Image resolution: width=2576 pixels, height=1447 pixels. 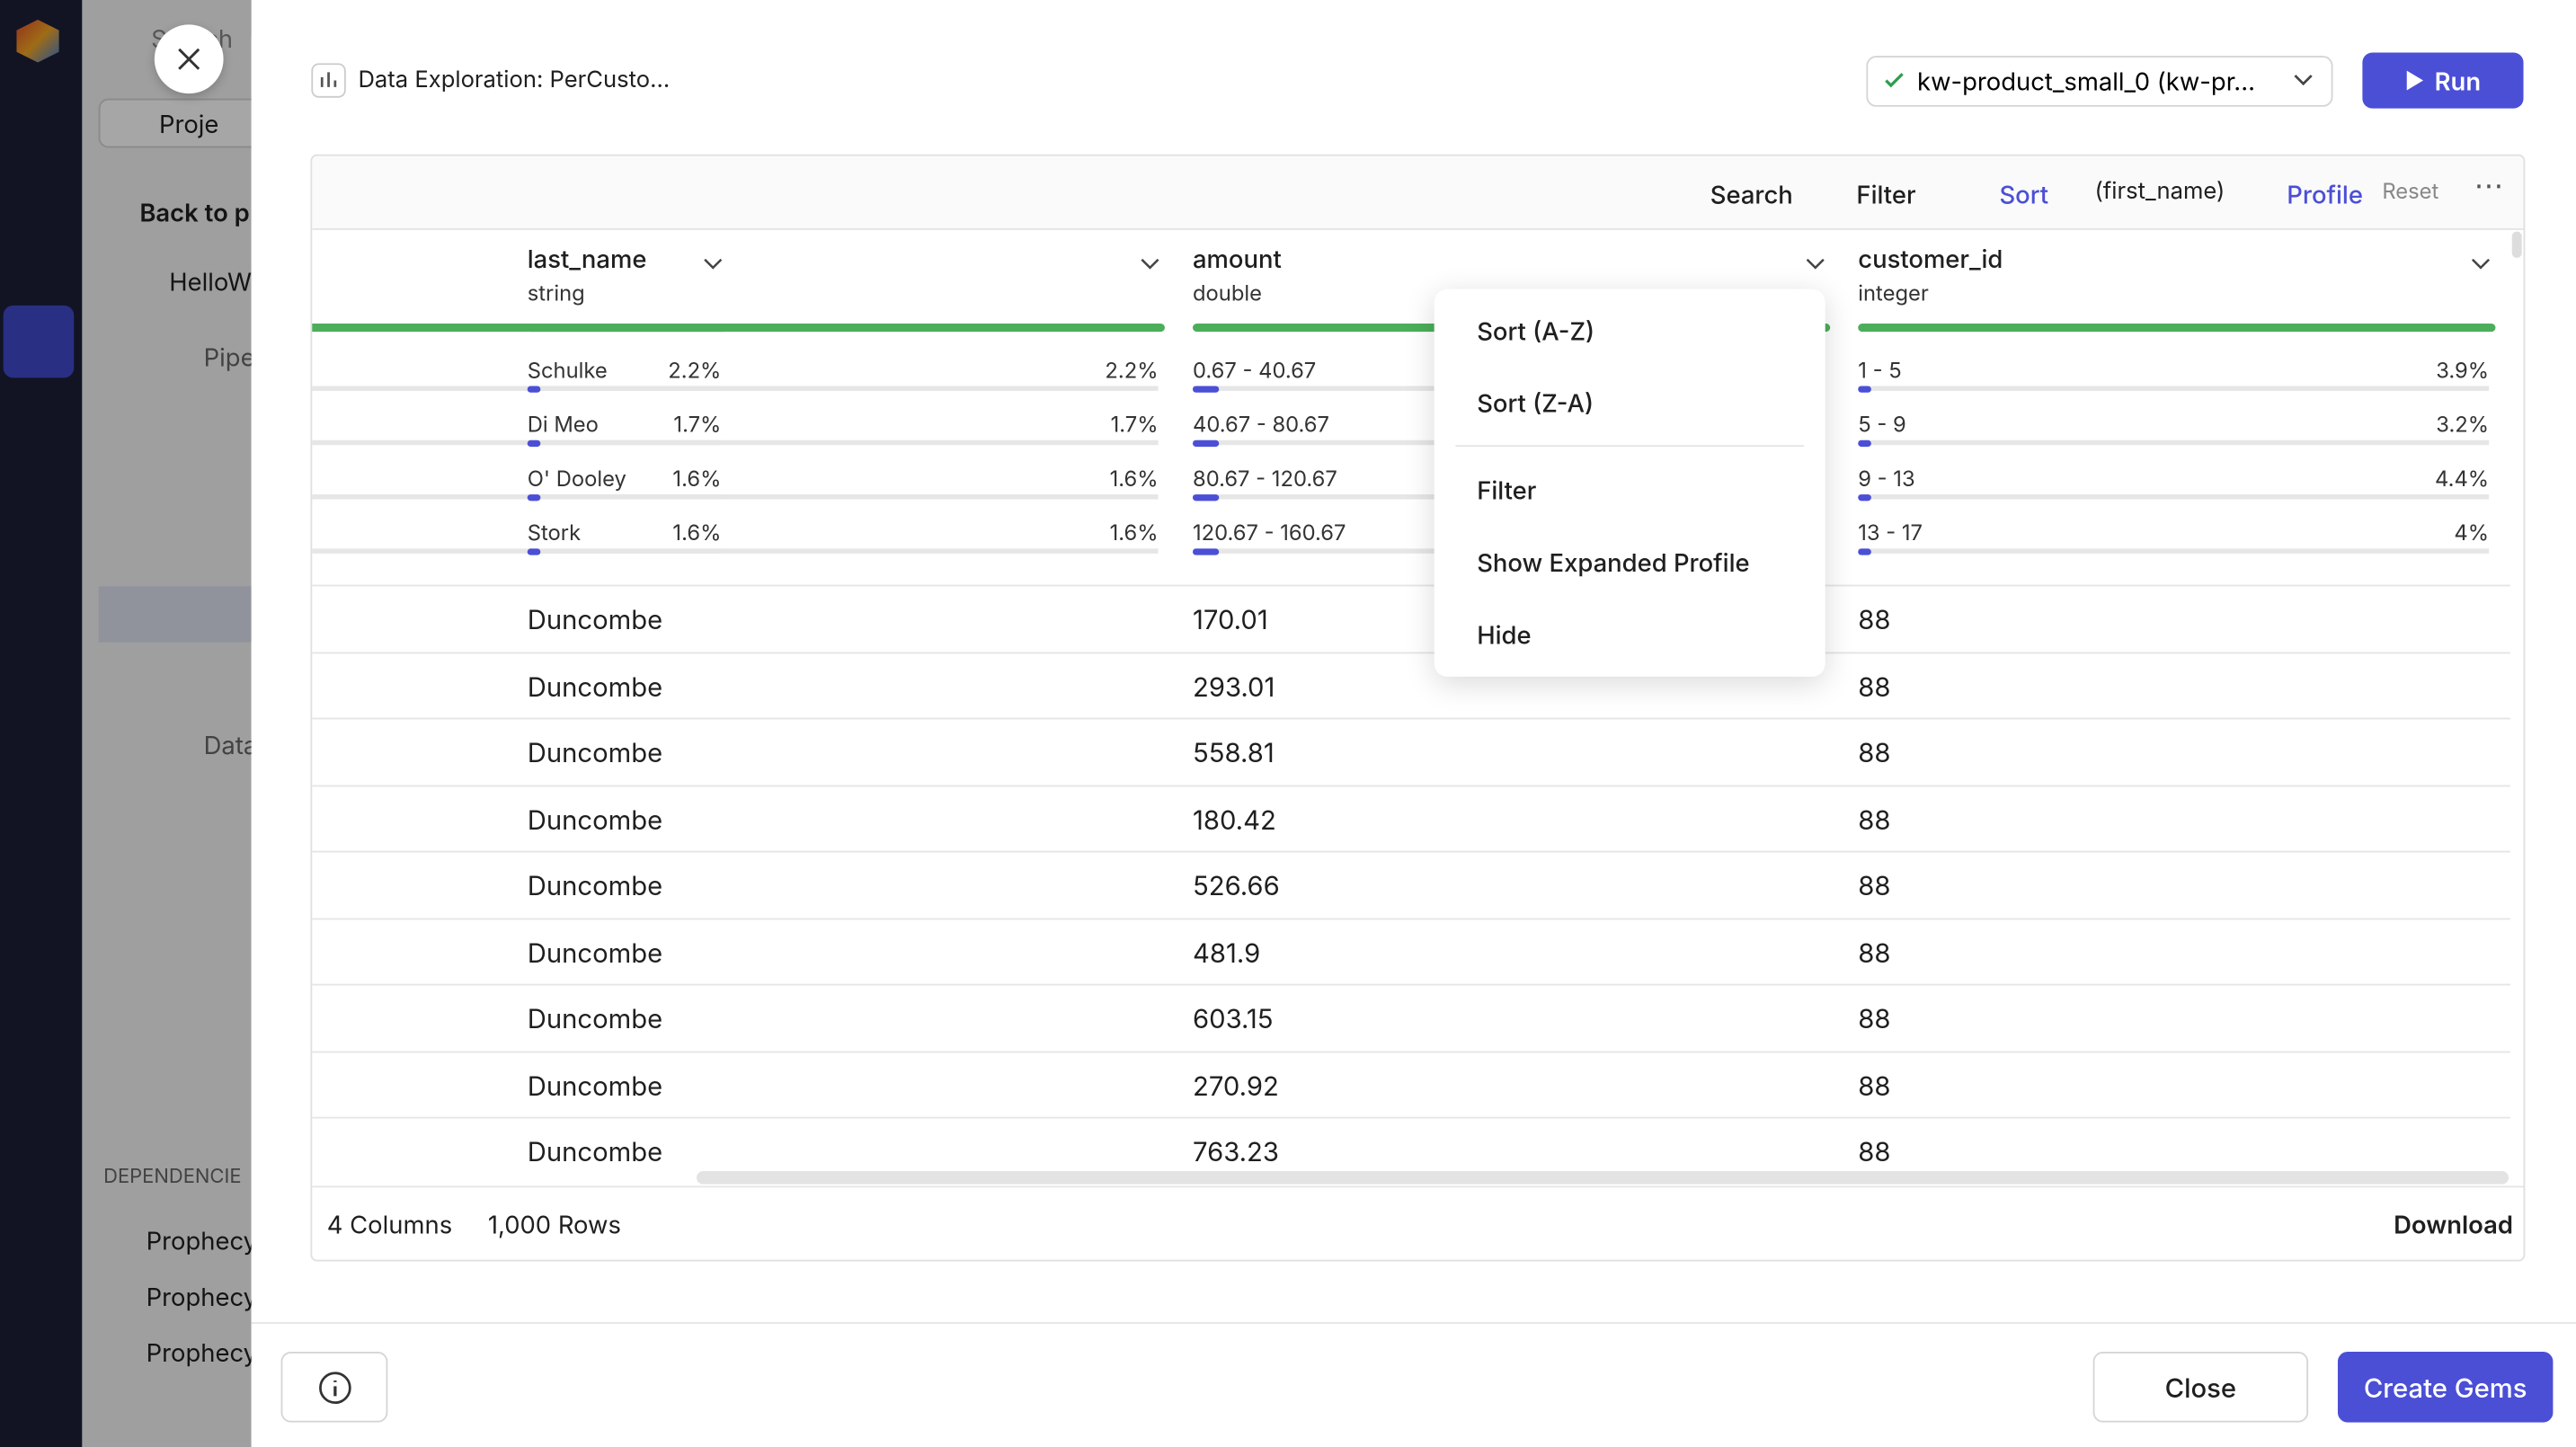 I want to click on v-scrollbar, so click(x=2516, y=244).